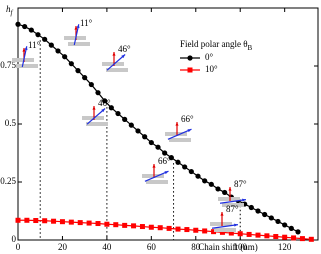 The width and height of the screenshot is (321, 254). I want to click on y-tick-label: 0, so click(14, 239).